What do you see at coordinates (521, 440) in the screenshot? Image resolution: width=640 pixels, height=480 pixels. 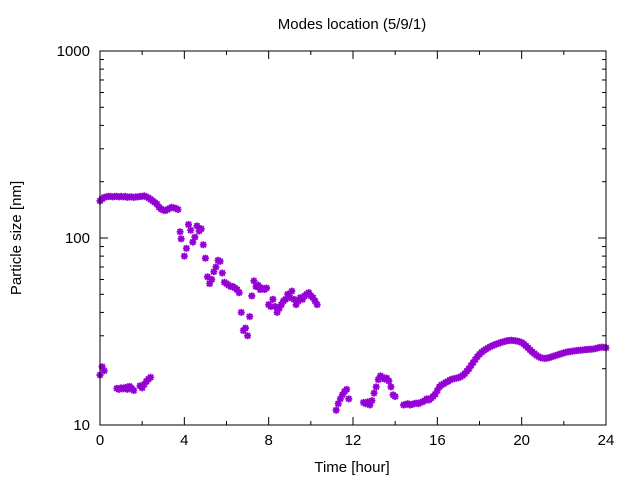 I see `x-tick-label: 20` at bounding box center [521, 440].